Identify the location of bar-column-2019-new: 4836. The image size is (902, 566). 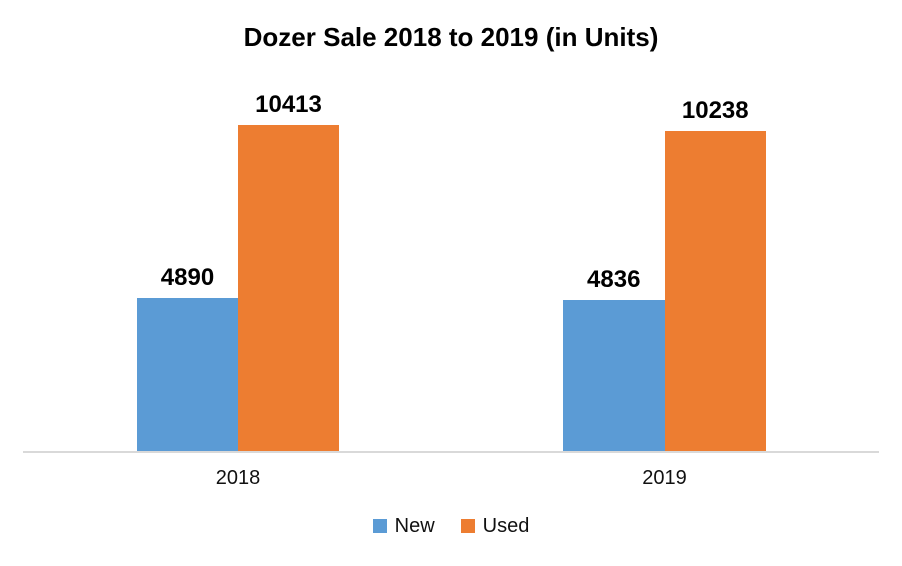
(614, 359).